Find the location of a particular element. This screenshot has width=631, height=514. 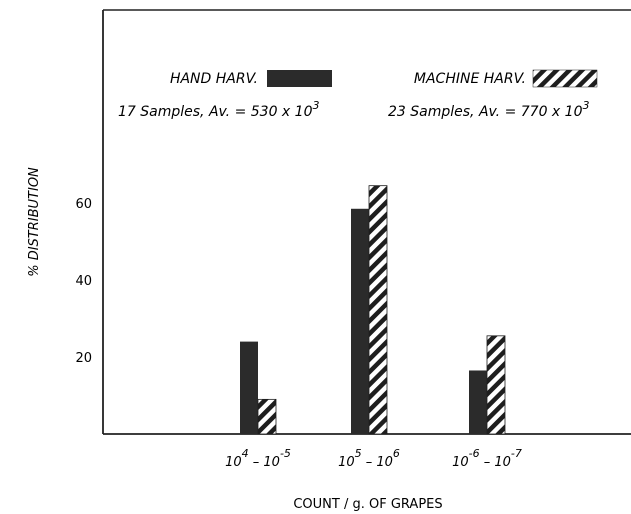

x-category-label: 104 – 10-5 is located at coordinates (258, 458).